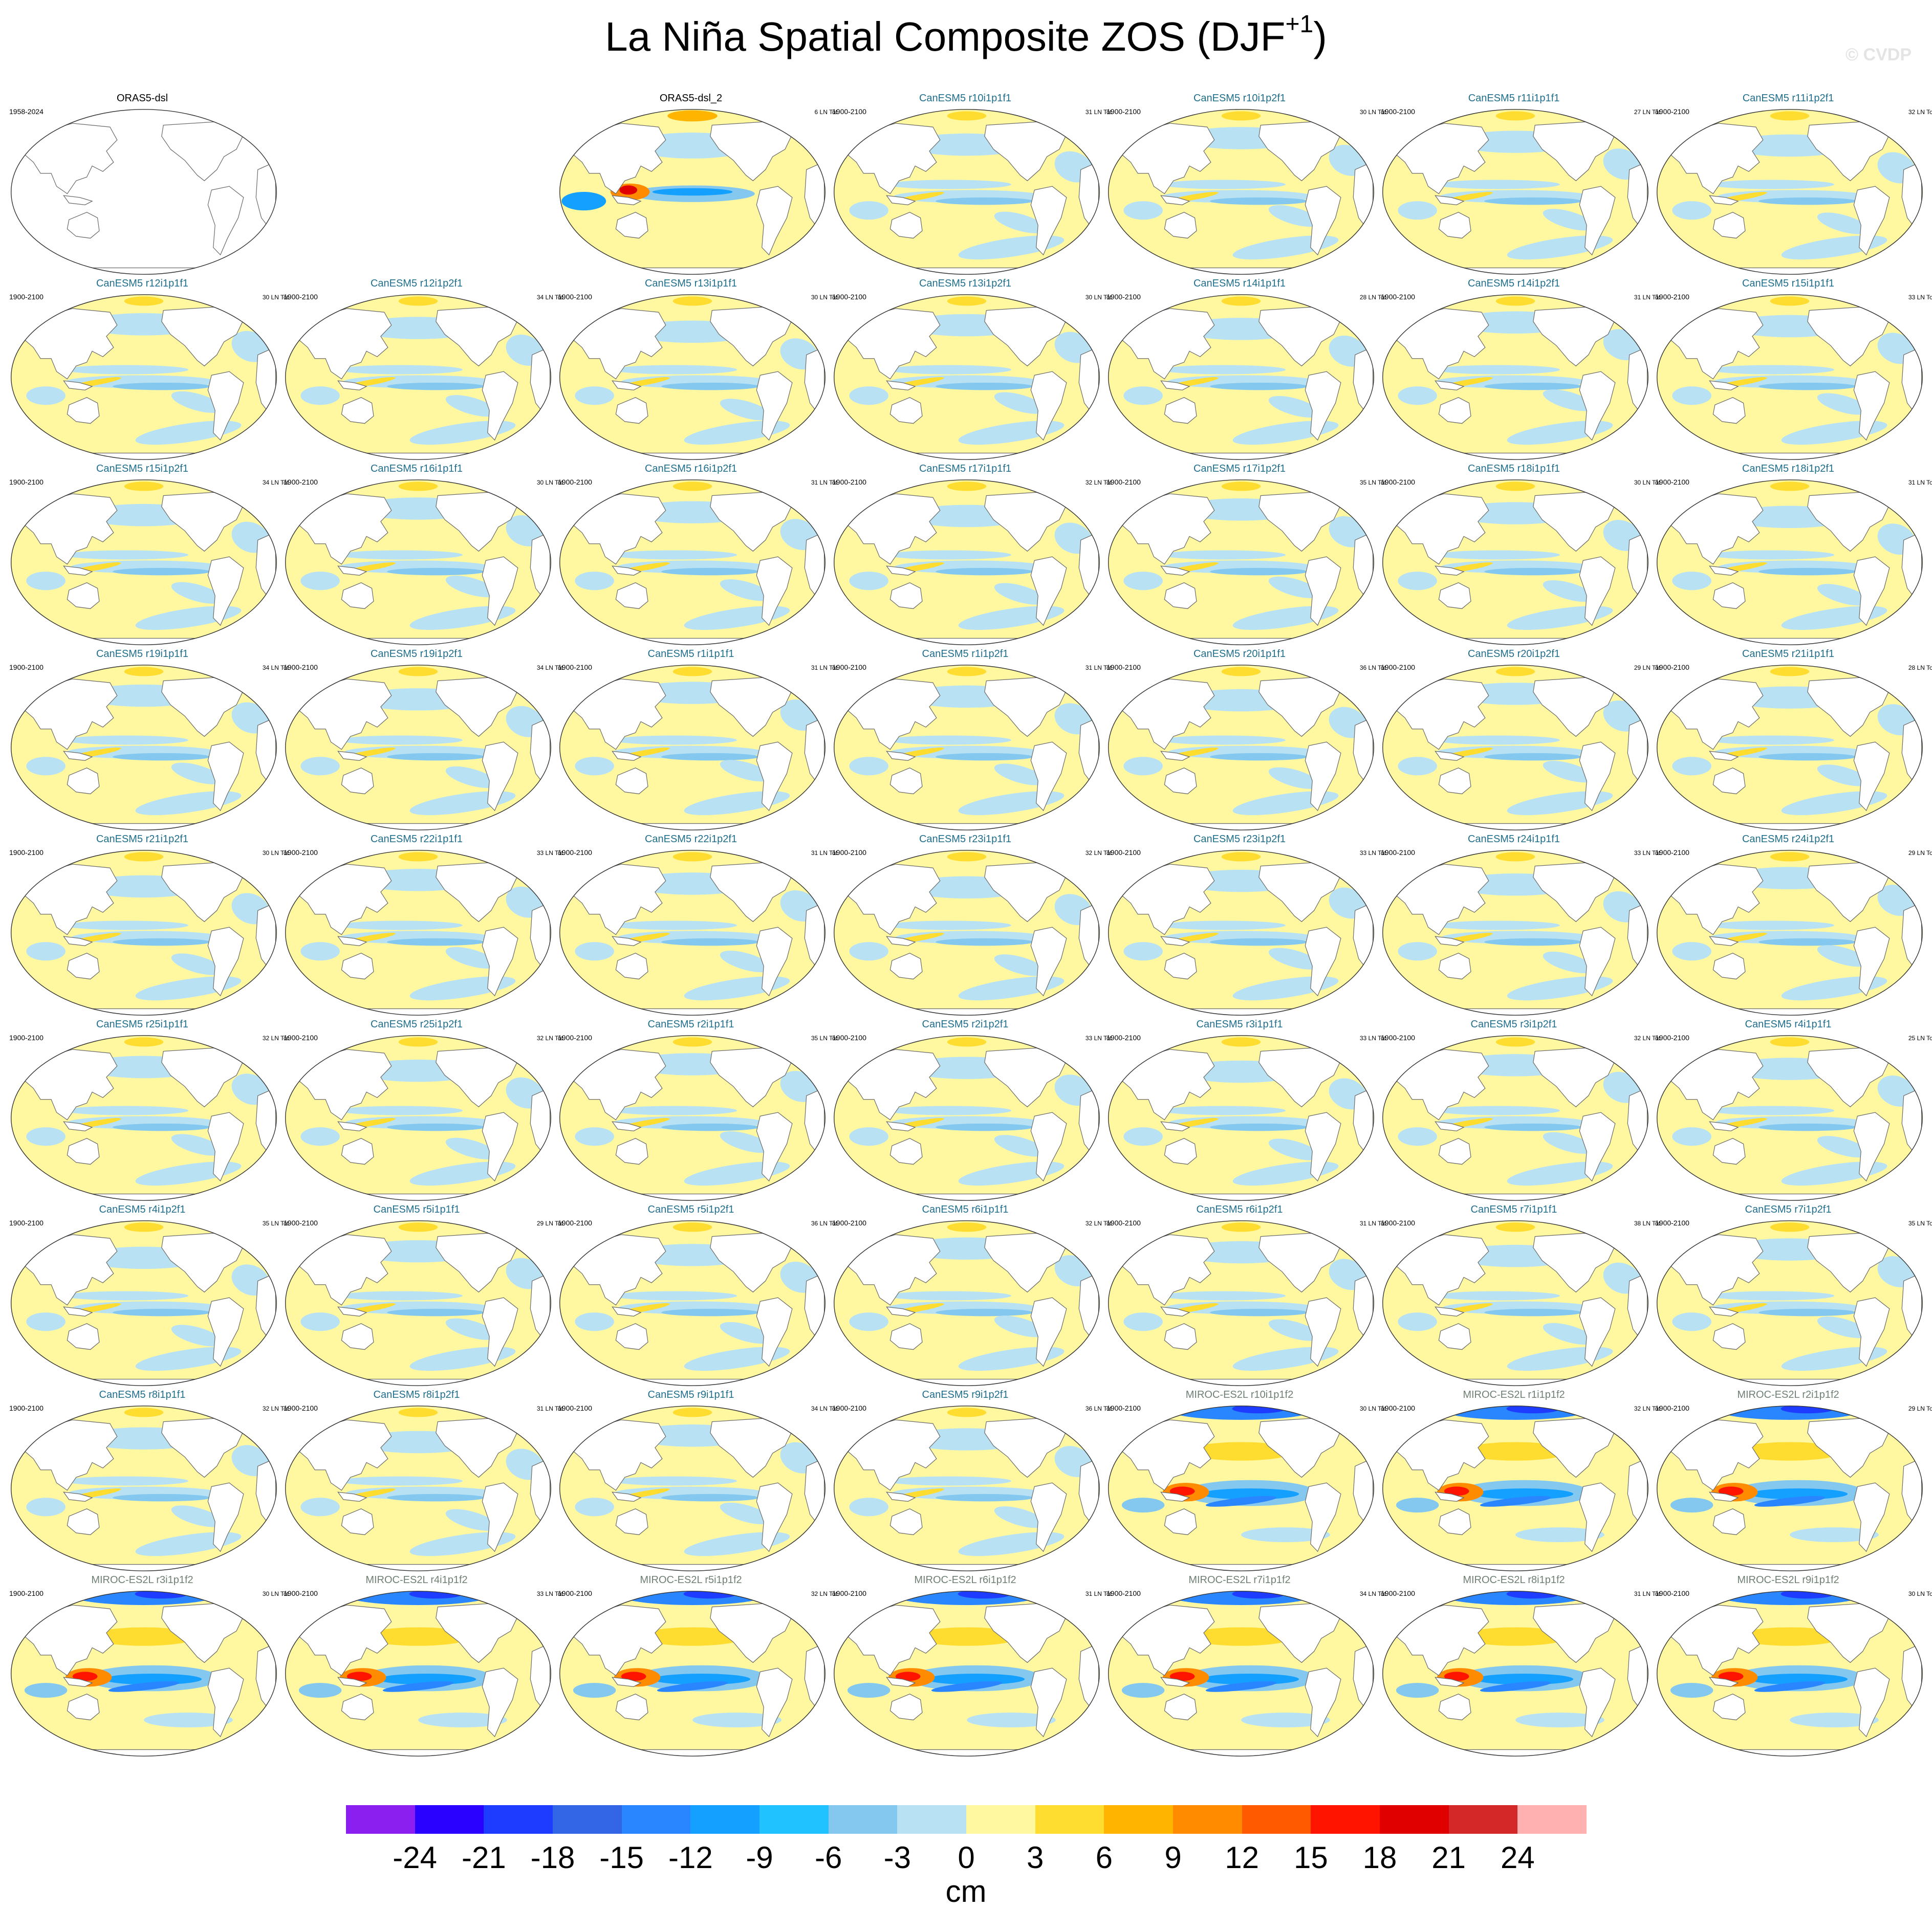 The image size is (1932, 1909). What do you see at coordinates (421, 555) in the screenshot?
I see `map-panel: CanESM5 r16i1p1f1 1900-2100 30 LN Tot` at bounding box center [421, 555].